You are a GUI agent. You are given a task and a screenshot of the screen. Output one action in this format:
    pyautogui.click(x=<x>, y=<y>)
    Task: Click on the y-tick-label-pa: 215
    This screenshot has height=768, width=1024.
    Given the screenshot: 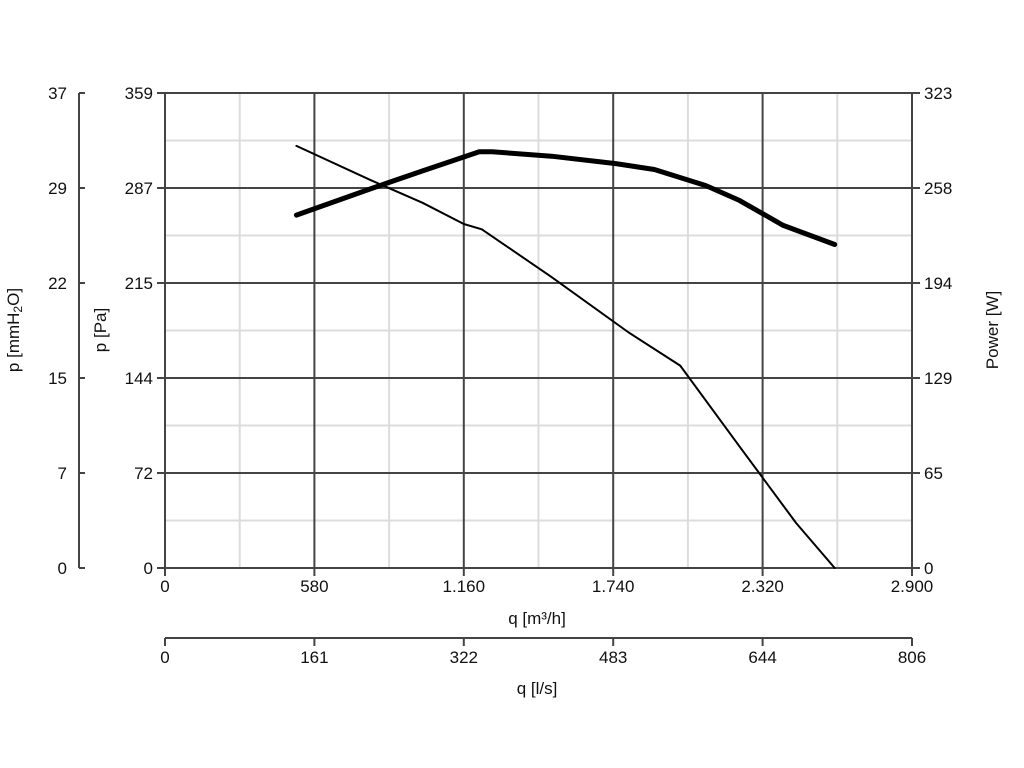 What is the action you would take?
    pyautogui.click(x=139, y=283)
    